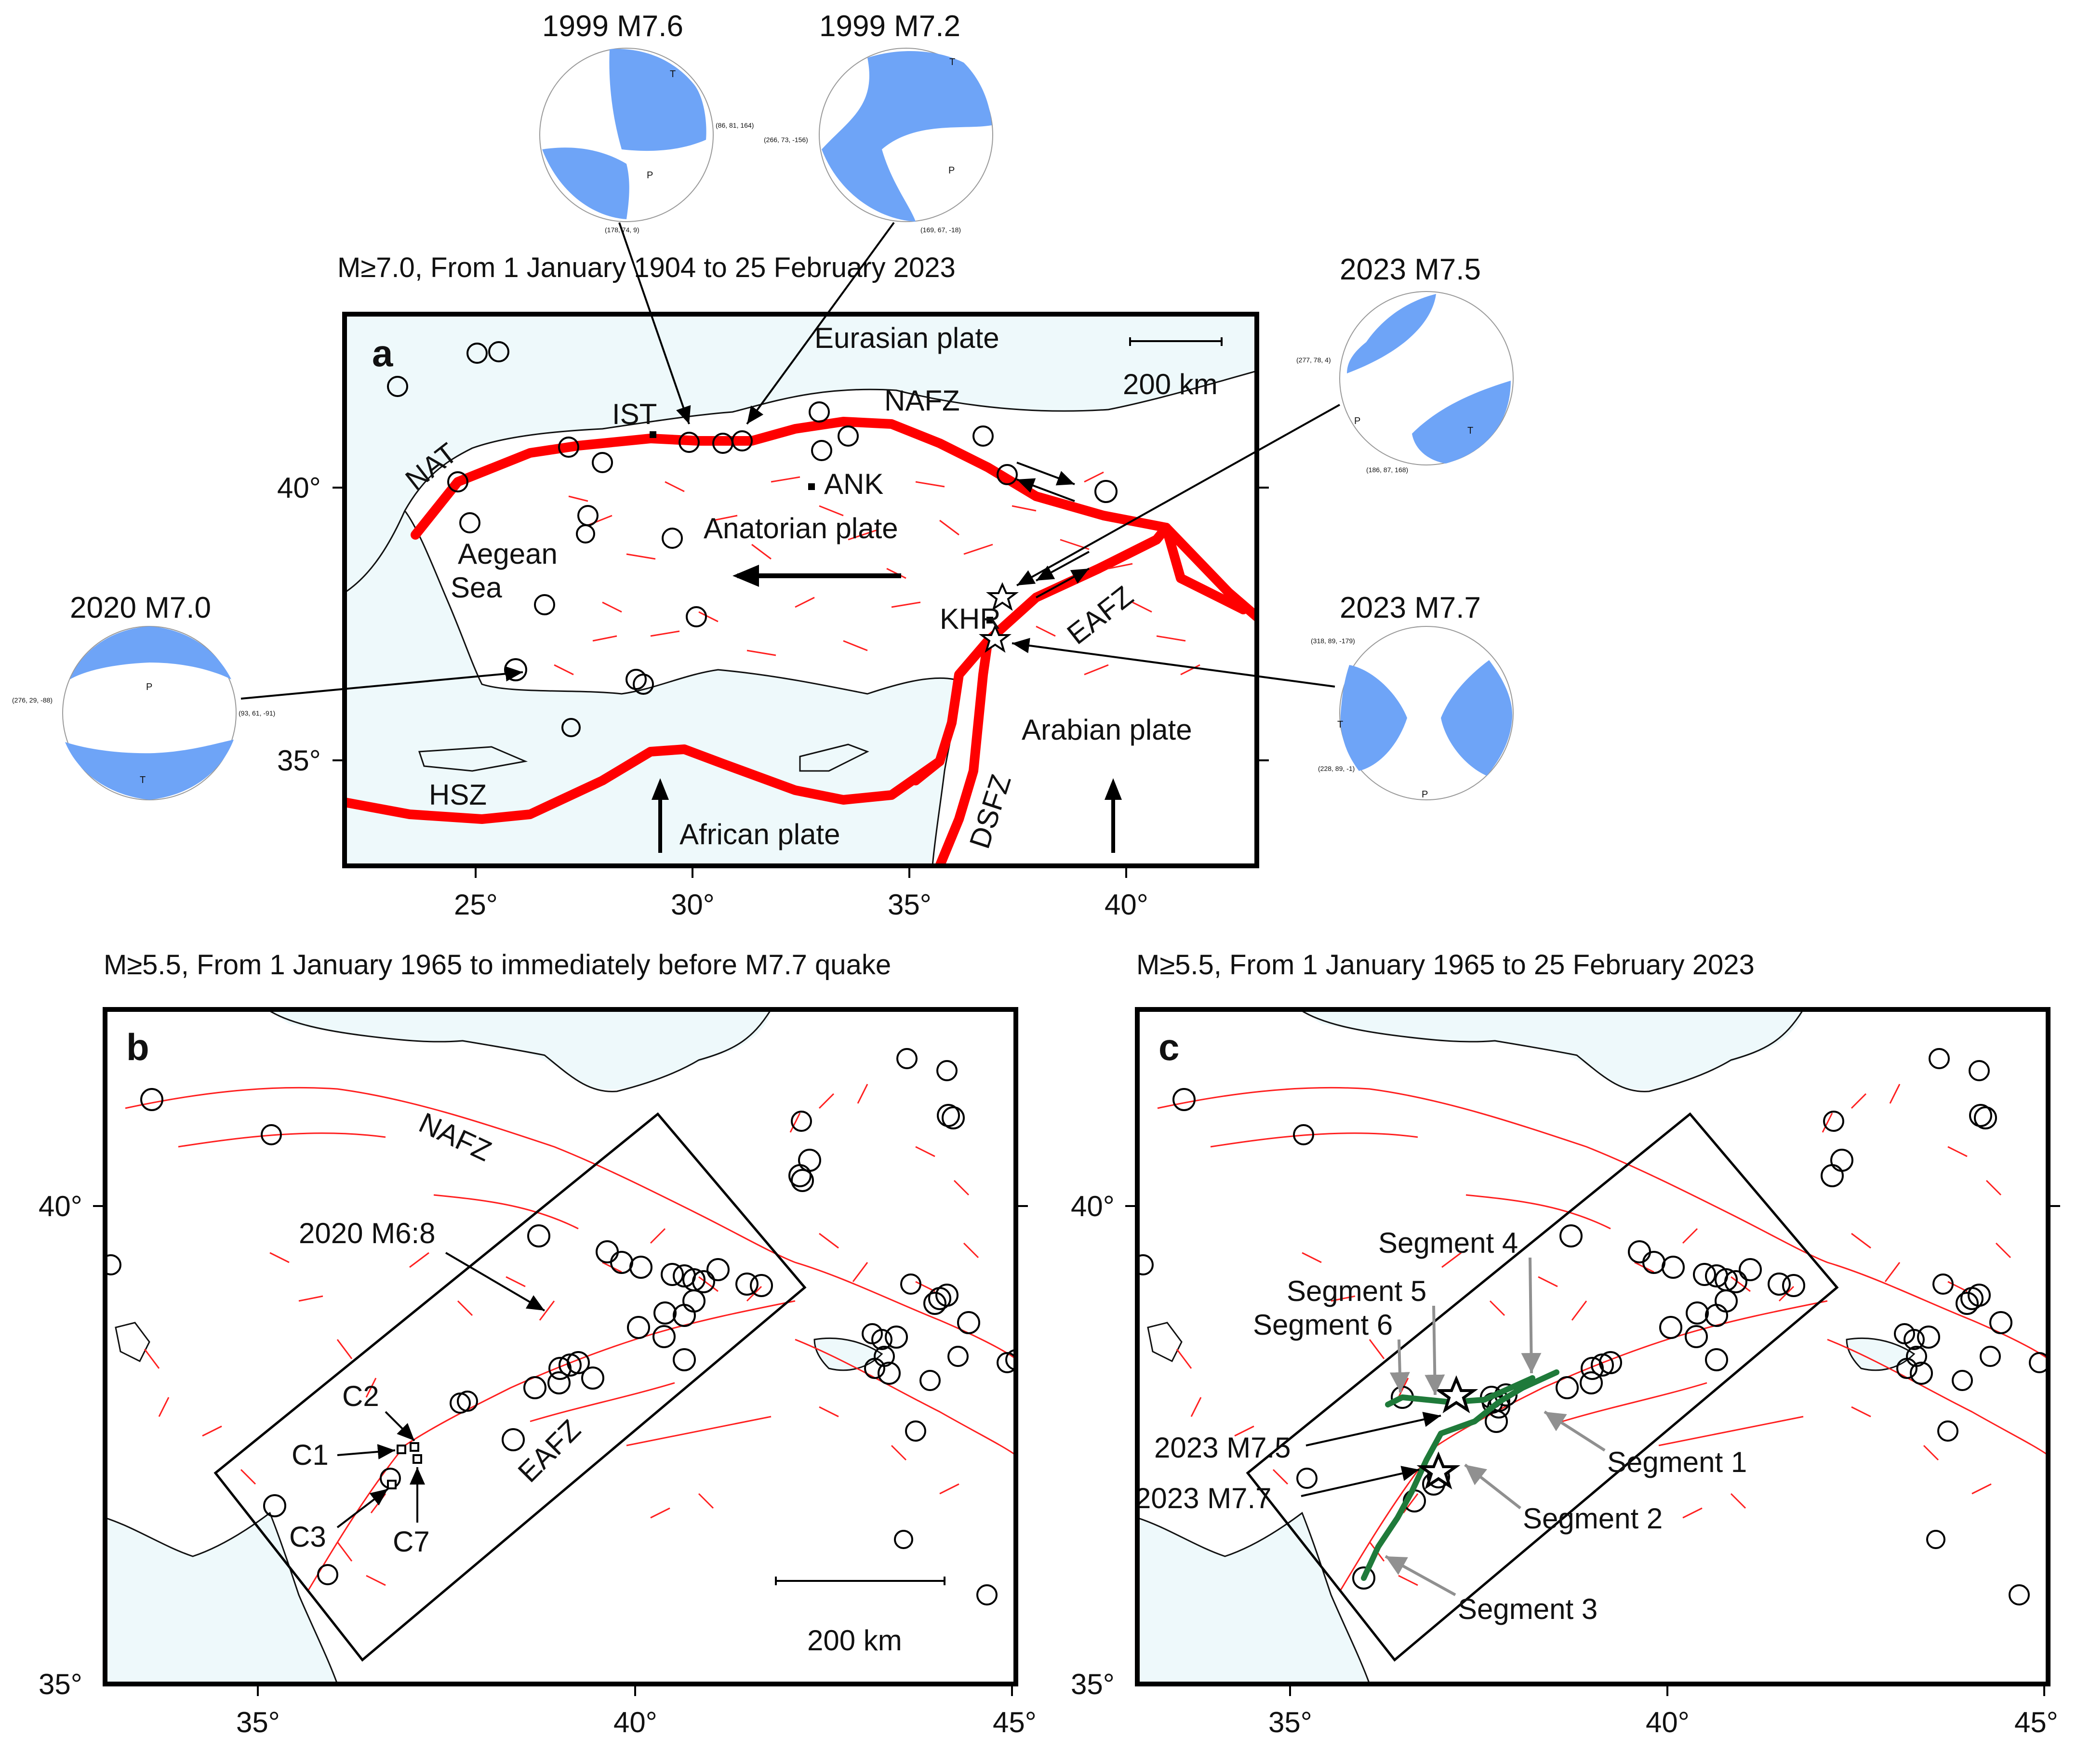  I want to click on label-hsz: HSZ, so click(458, 795).